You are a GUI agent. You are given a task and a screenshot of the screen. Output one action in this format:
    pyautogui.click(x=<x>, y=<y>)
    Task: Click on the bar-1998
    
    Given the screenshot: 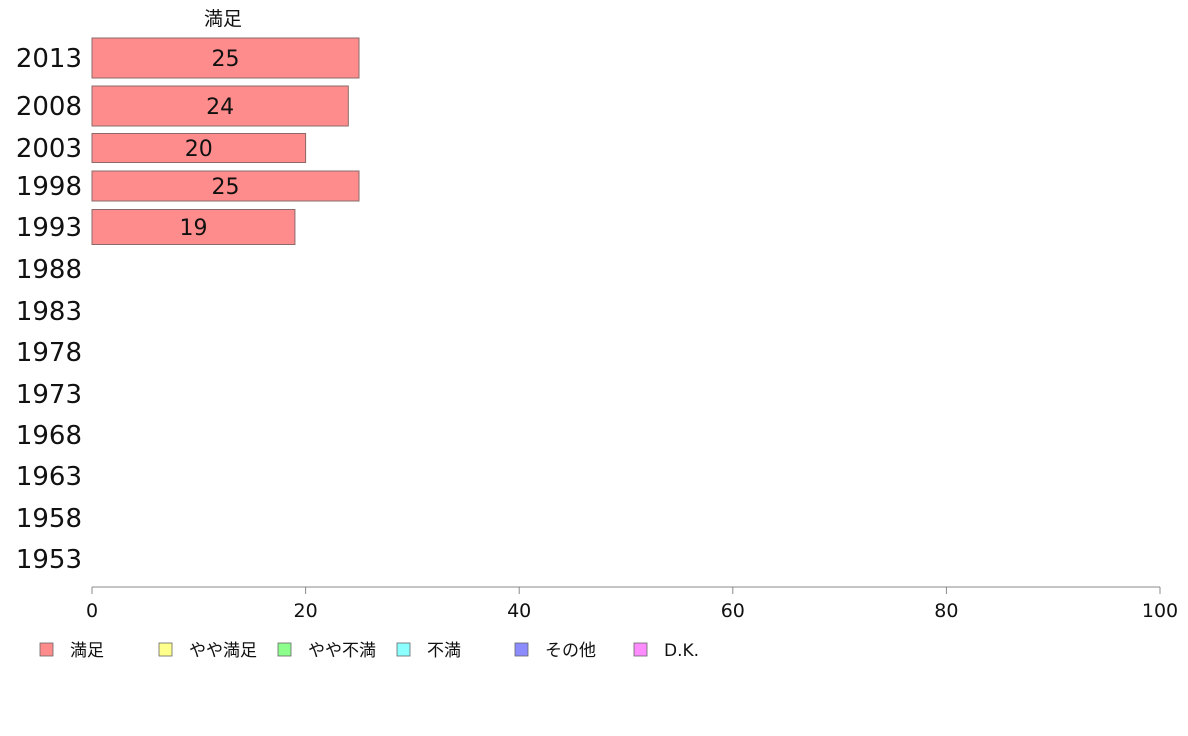 What is the action you would take?
    pyautogui.click(x=225, y=186)
    